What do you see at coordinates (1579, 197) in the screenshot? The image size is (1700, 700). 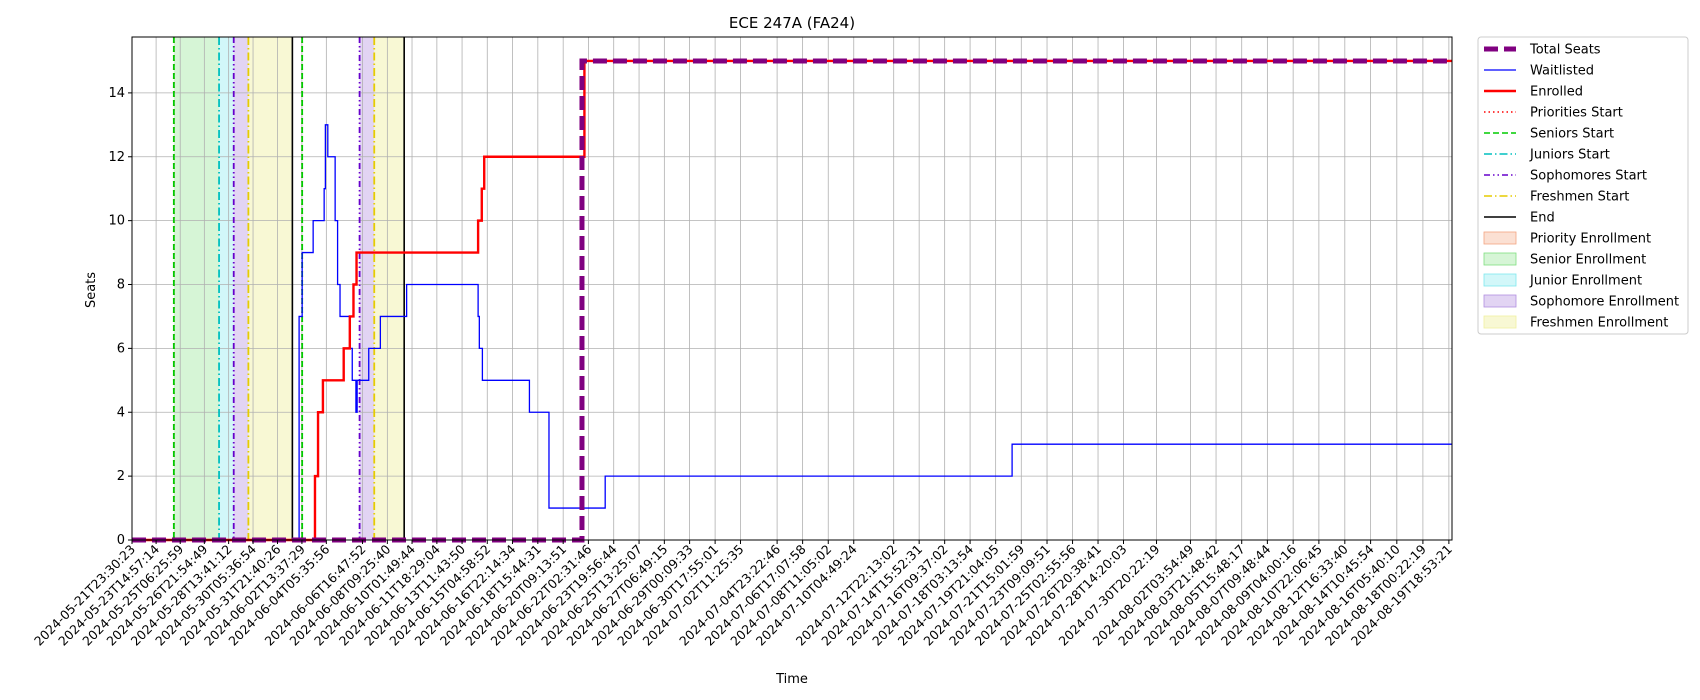 I see `legend-label: Freshmen Start` at bounding box center [1579, 197].